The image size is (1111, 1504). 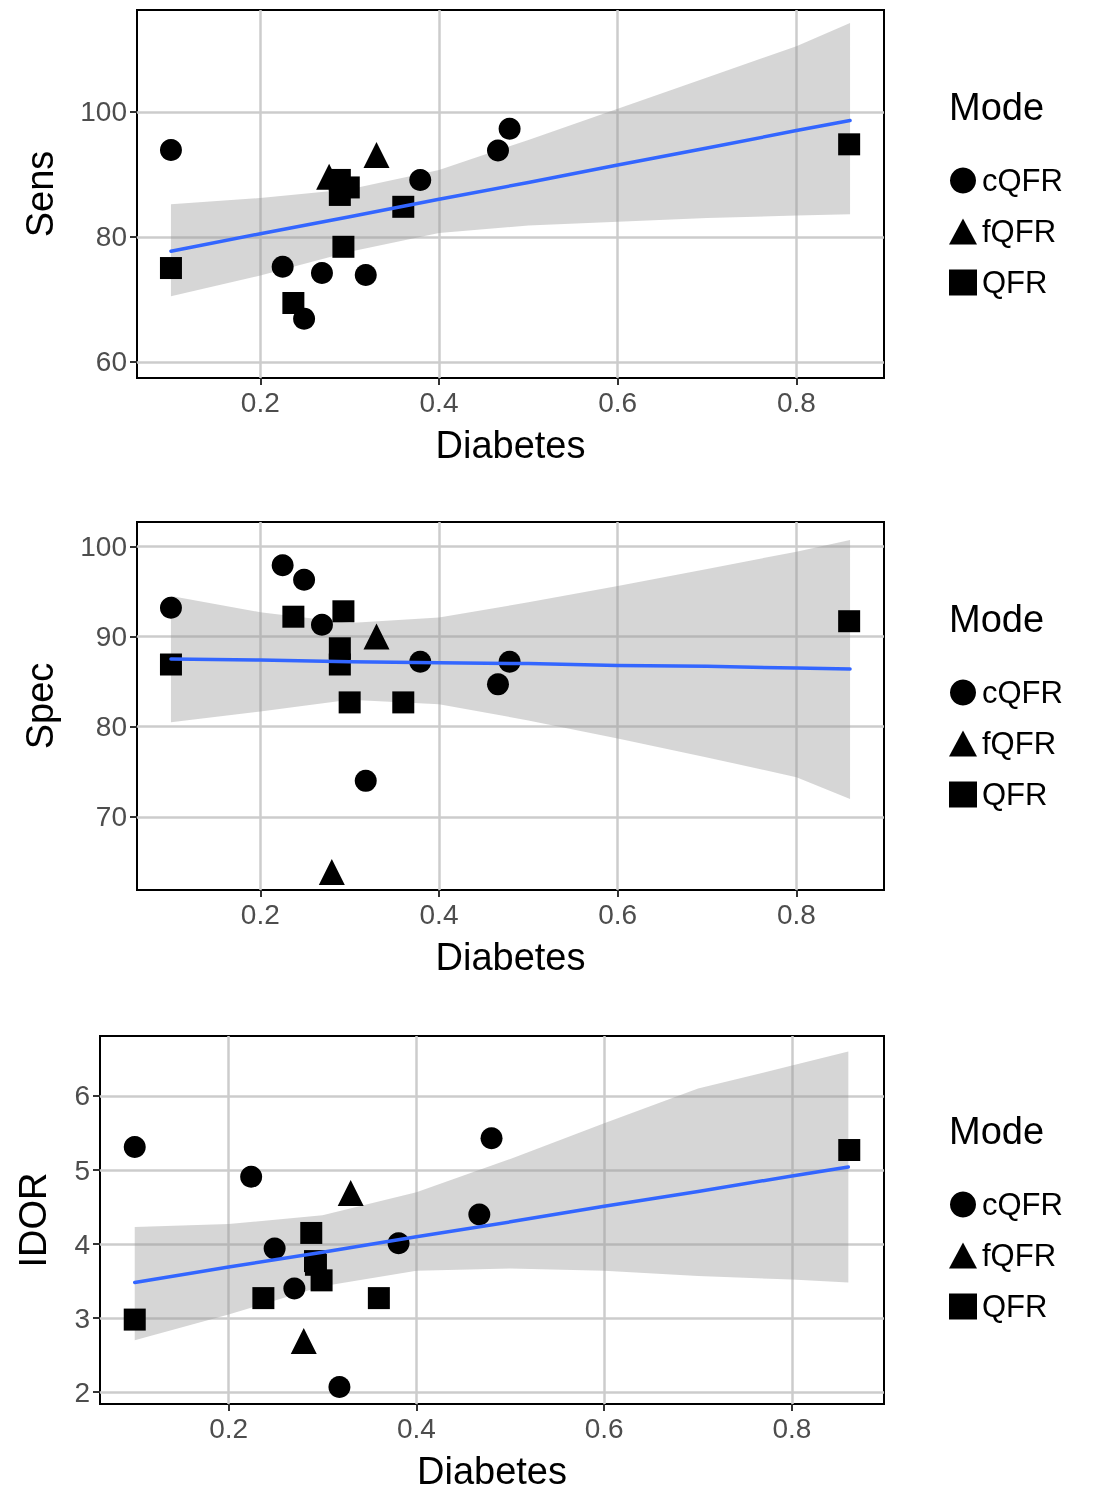 I want to click on y-tick-label: 60, so click(x=111, y=362).